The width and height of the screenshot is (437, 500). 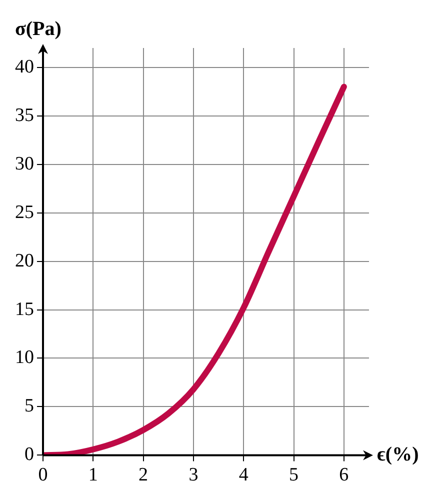 I want to click on y-tick-label: 10, so click(x=24, y=357).